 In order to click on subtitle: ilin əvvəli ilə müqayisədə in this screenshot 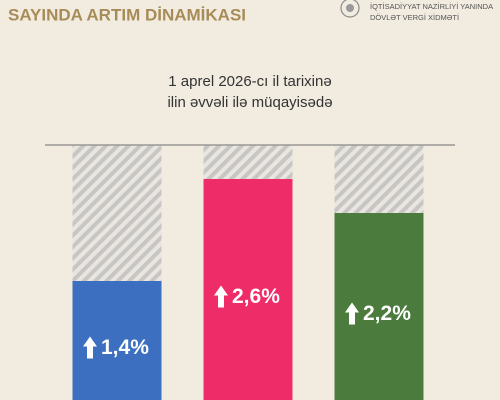, I will do `click(249, 102)`.